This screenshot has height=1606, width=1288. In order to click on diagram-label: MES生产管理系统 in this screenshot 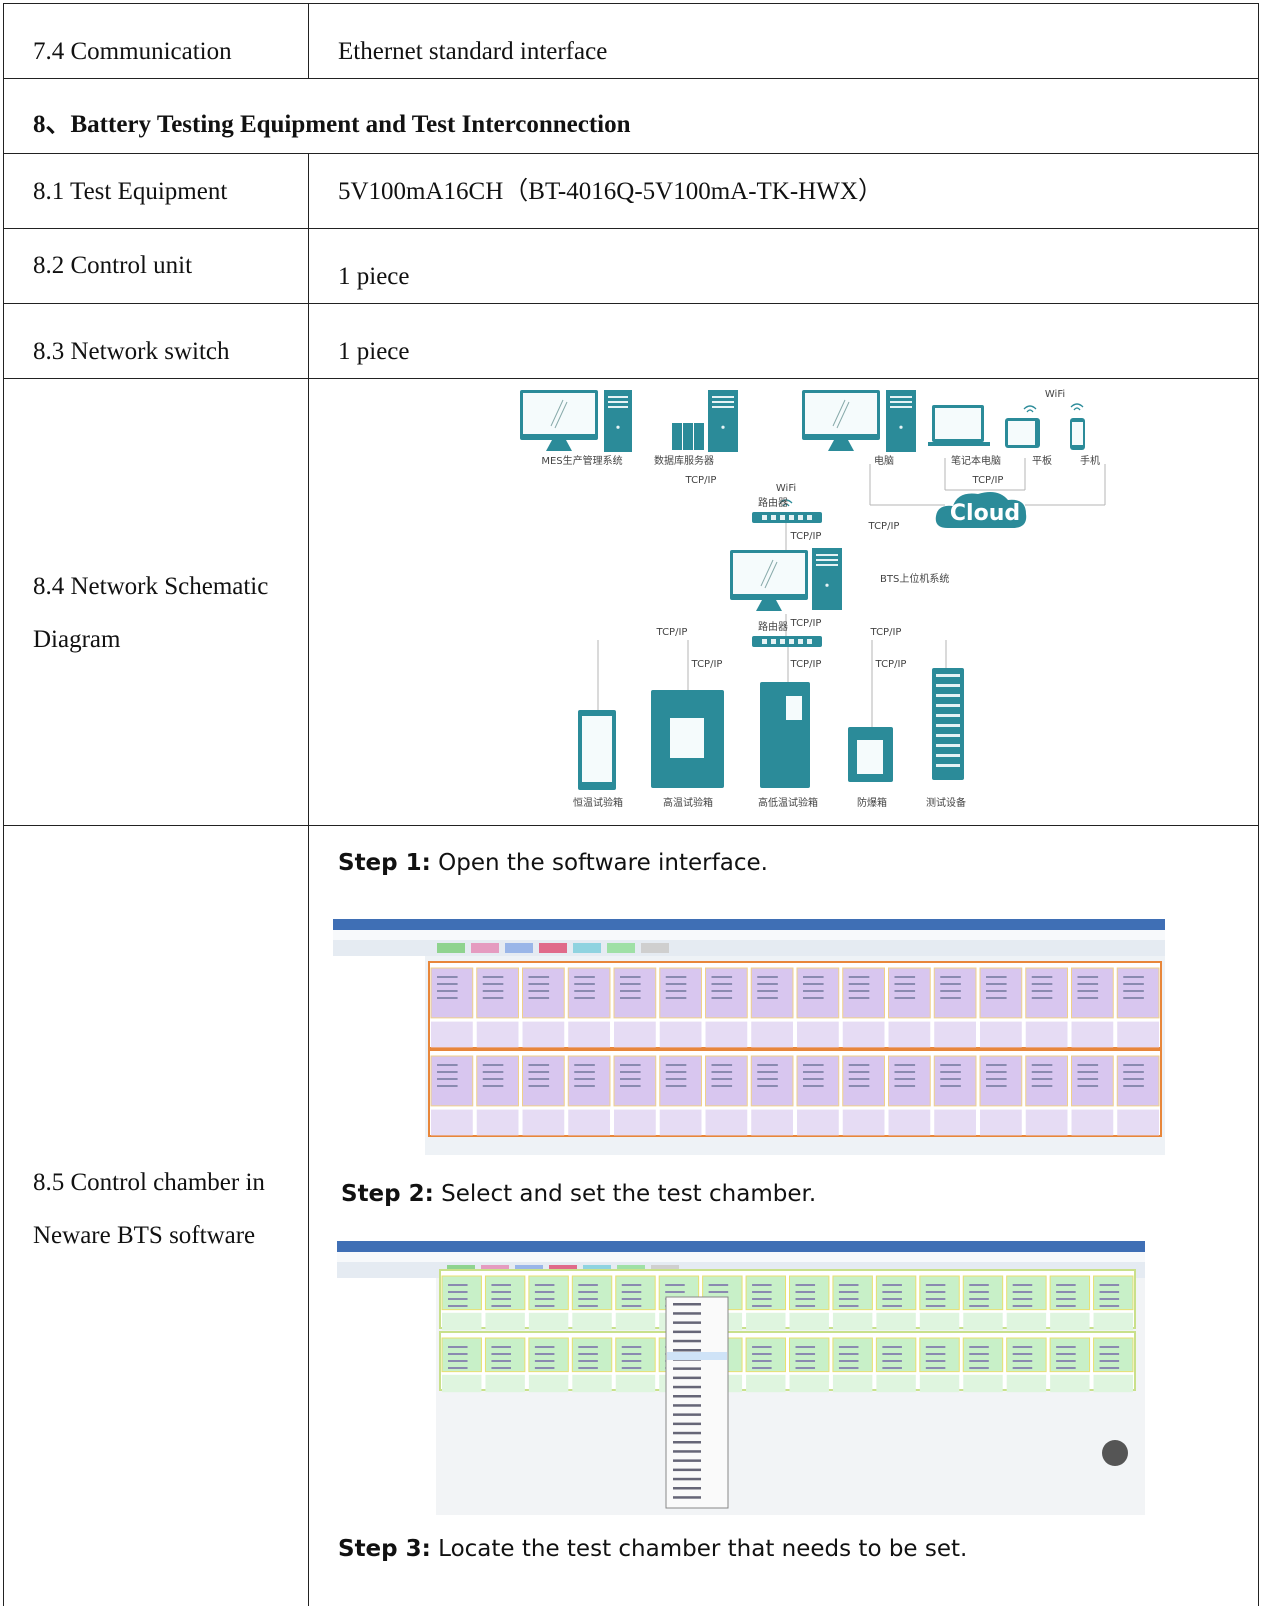, I will do `click(581, 460)`.